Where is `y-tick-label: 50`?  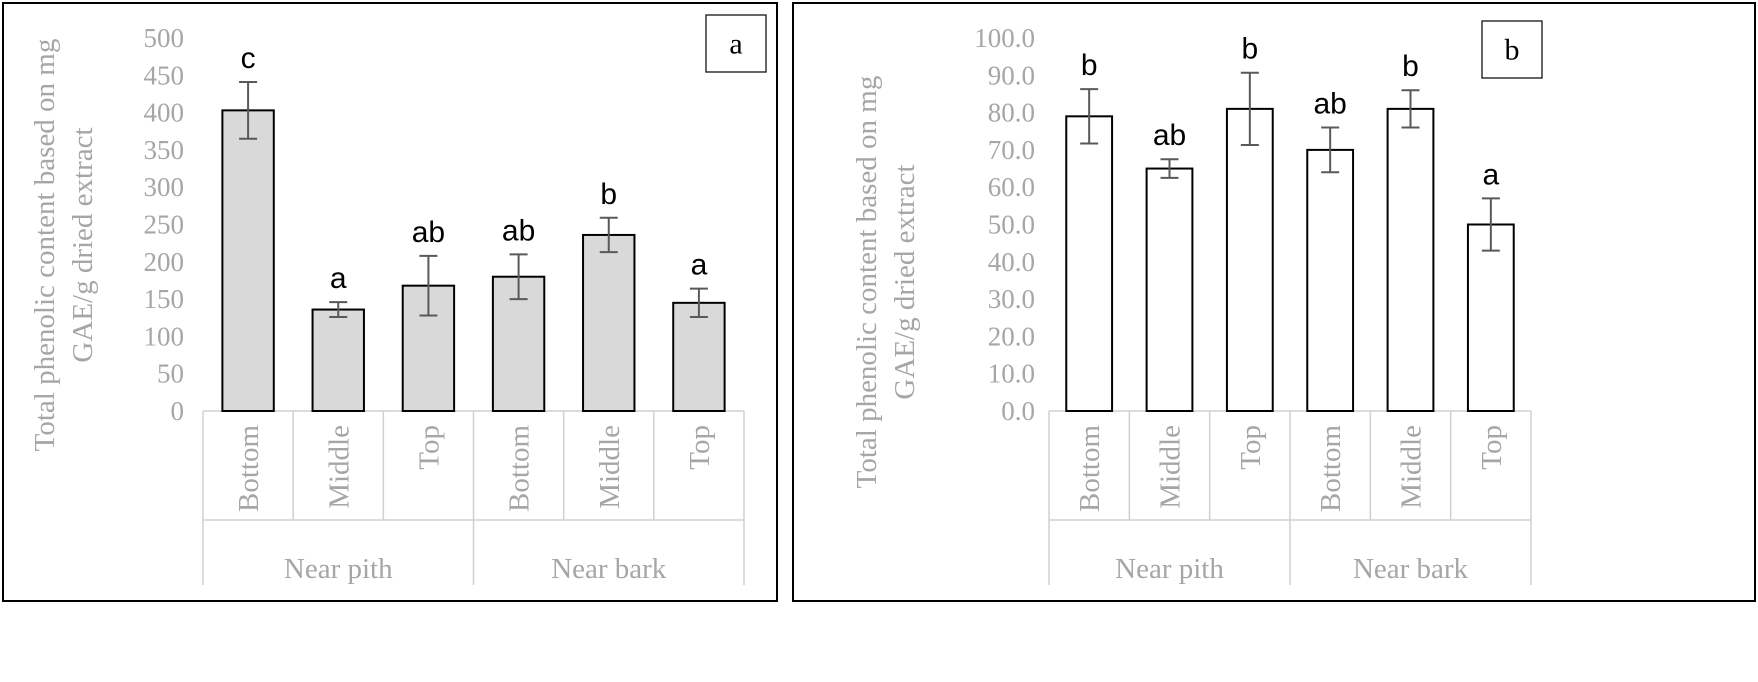 y-tick-label: 50 is located at coordinates (170, 374).